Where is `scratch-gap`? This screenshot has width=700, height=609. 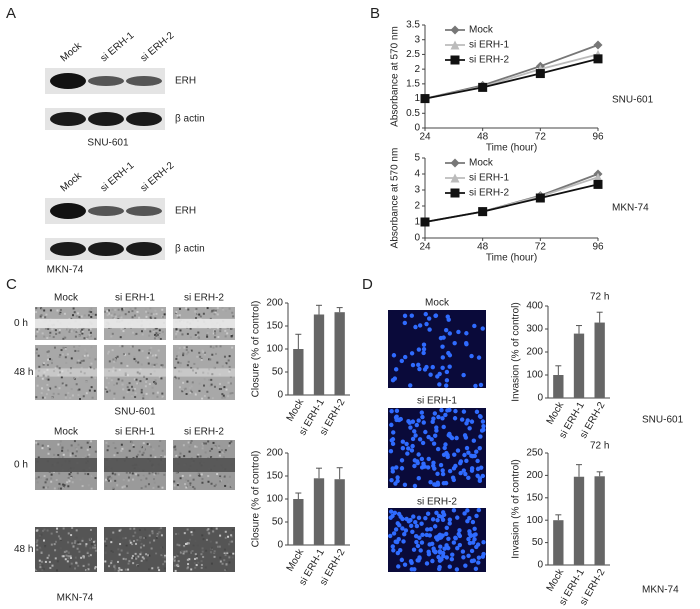 scratch-gap is located at coordinates (204, 323).